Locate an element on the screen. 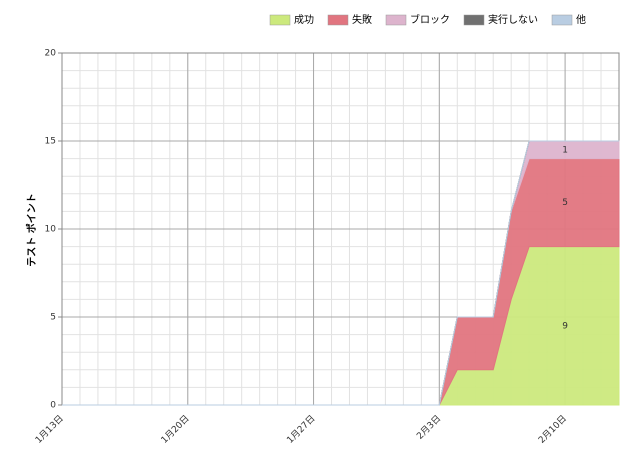  legend-label: 実行しない is located at coordinates (513, 19).